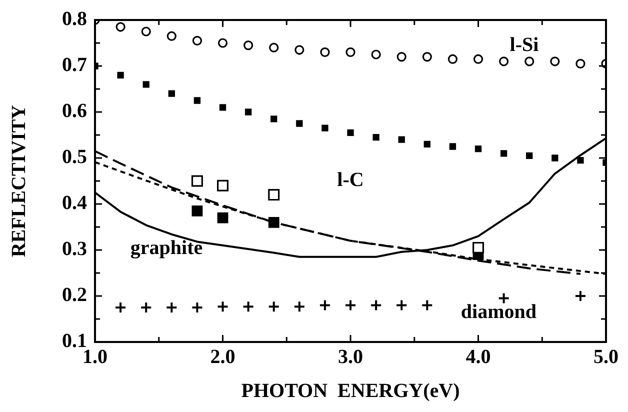 The width and height of the screenshot is (628, 412). Describe the element at coordinates (223, 357) in the screenshot. I see `x-tick-label: 2.0` at that location.